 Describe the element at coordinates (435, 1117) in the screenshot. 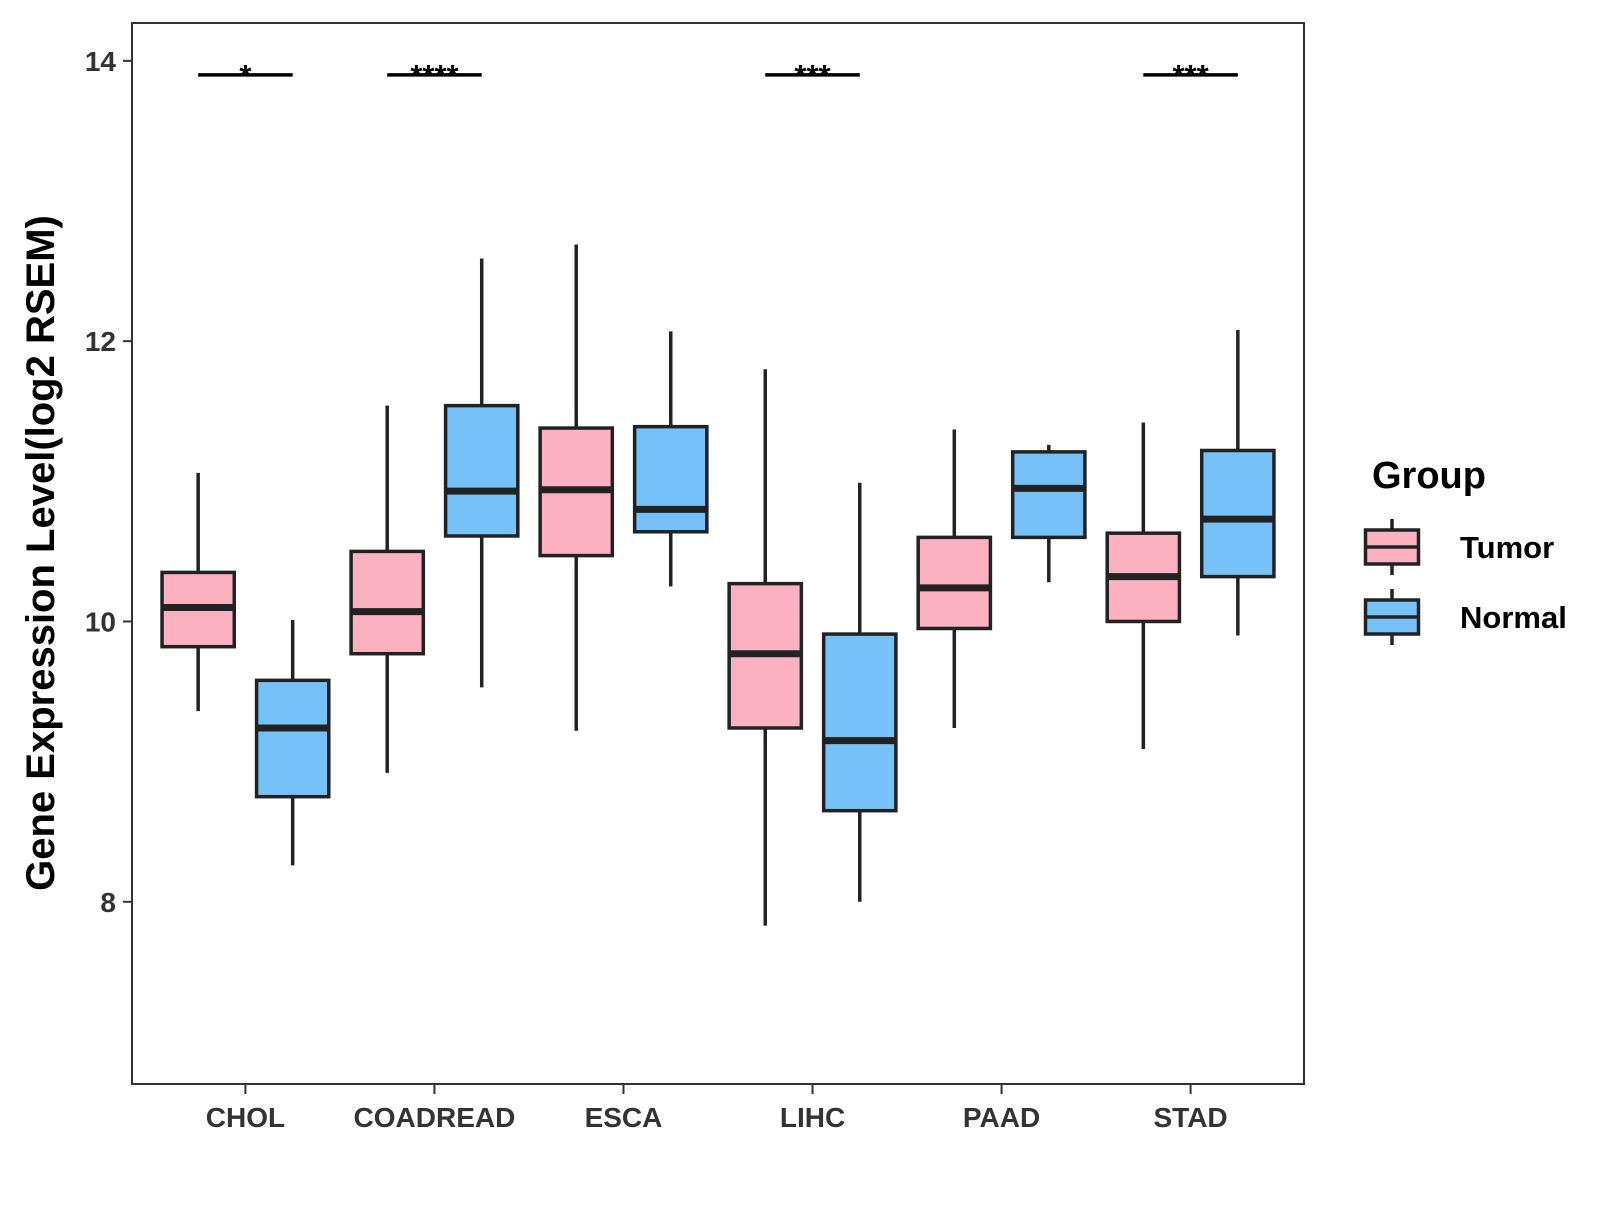

I see `x-tick-label: COADREAD` at that location.